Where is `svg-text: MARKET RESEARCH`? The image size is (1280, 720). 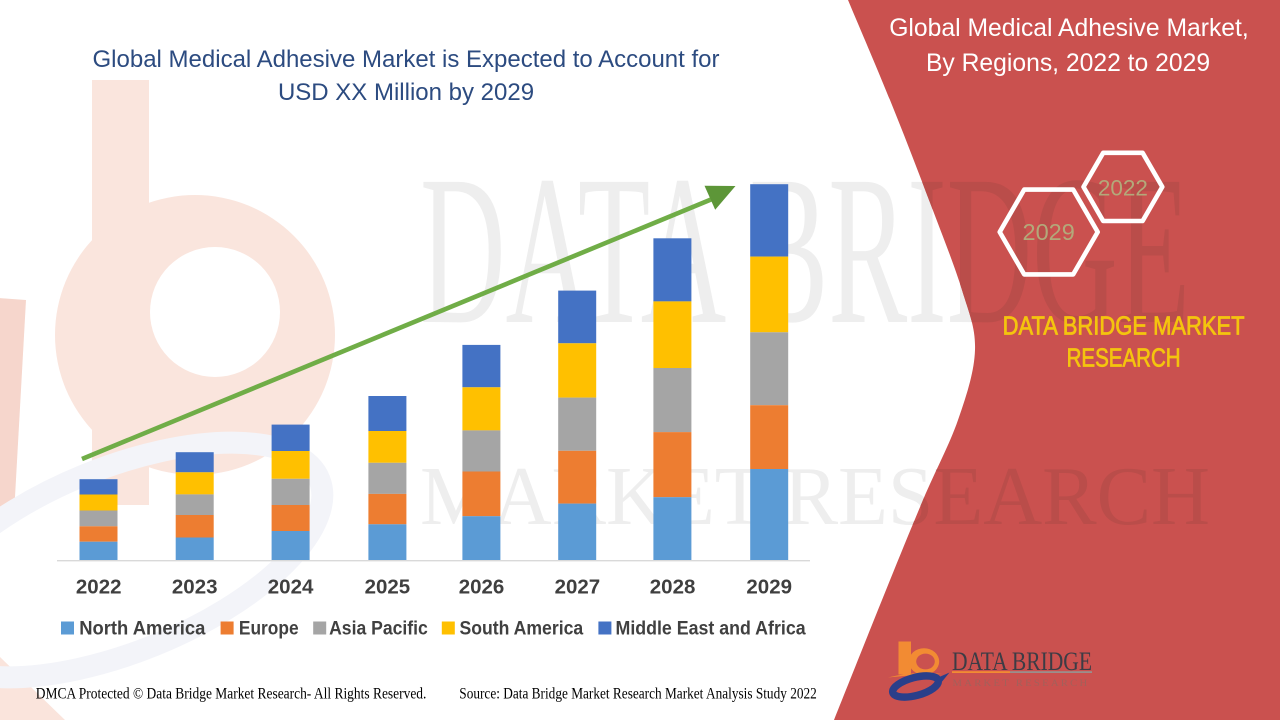 svg-text: MARKET RESEARCH is located at coordinates (1021, 684).